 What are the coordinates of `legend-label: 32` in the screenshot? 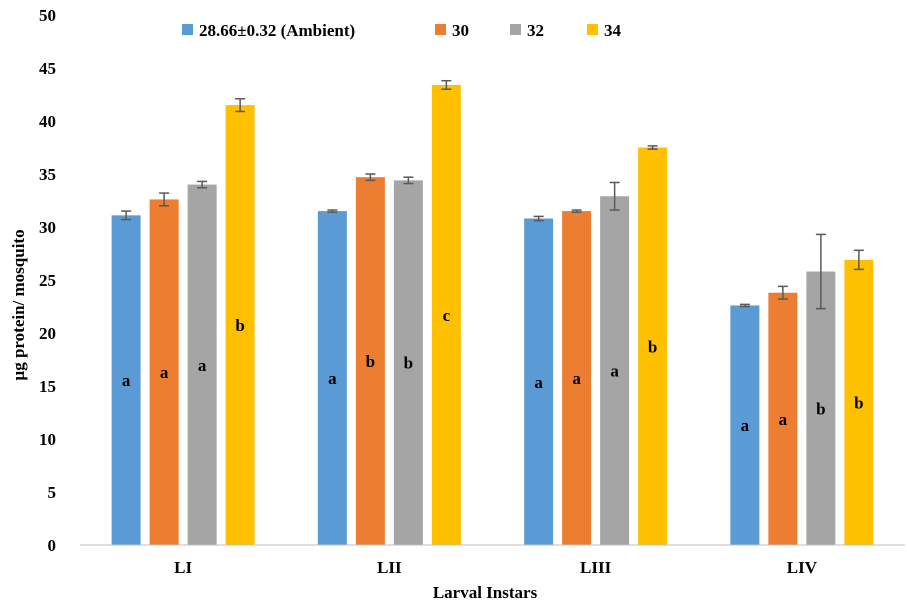 It's located at (535, 30).